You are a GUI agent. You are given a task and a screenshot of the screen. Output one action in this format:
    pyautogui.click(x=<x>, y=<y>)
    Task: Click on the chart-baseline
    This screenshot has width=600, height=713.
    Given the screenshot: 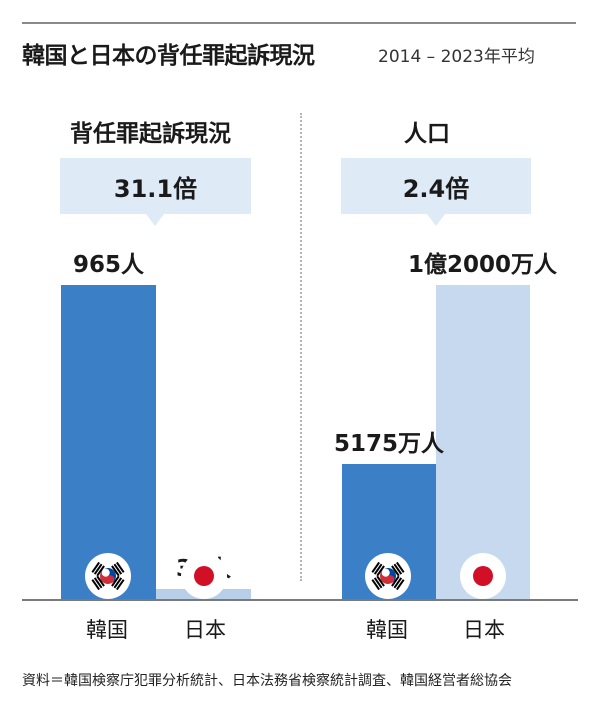 What is the action you would take?
    pyautogui.click(x=300, y=600)
    